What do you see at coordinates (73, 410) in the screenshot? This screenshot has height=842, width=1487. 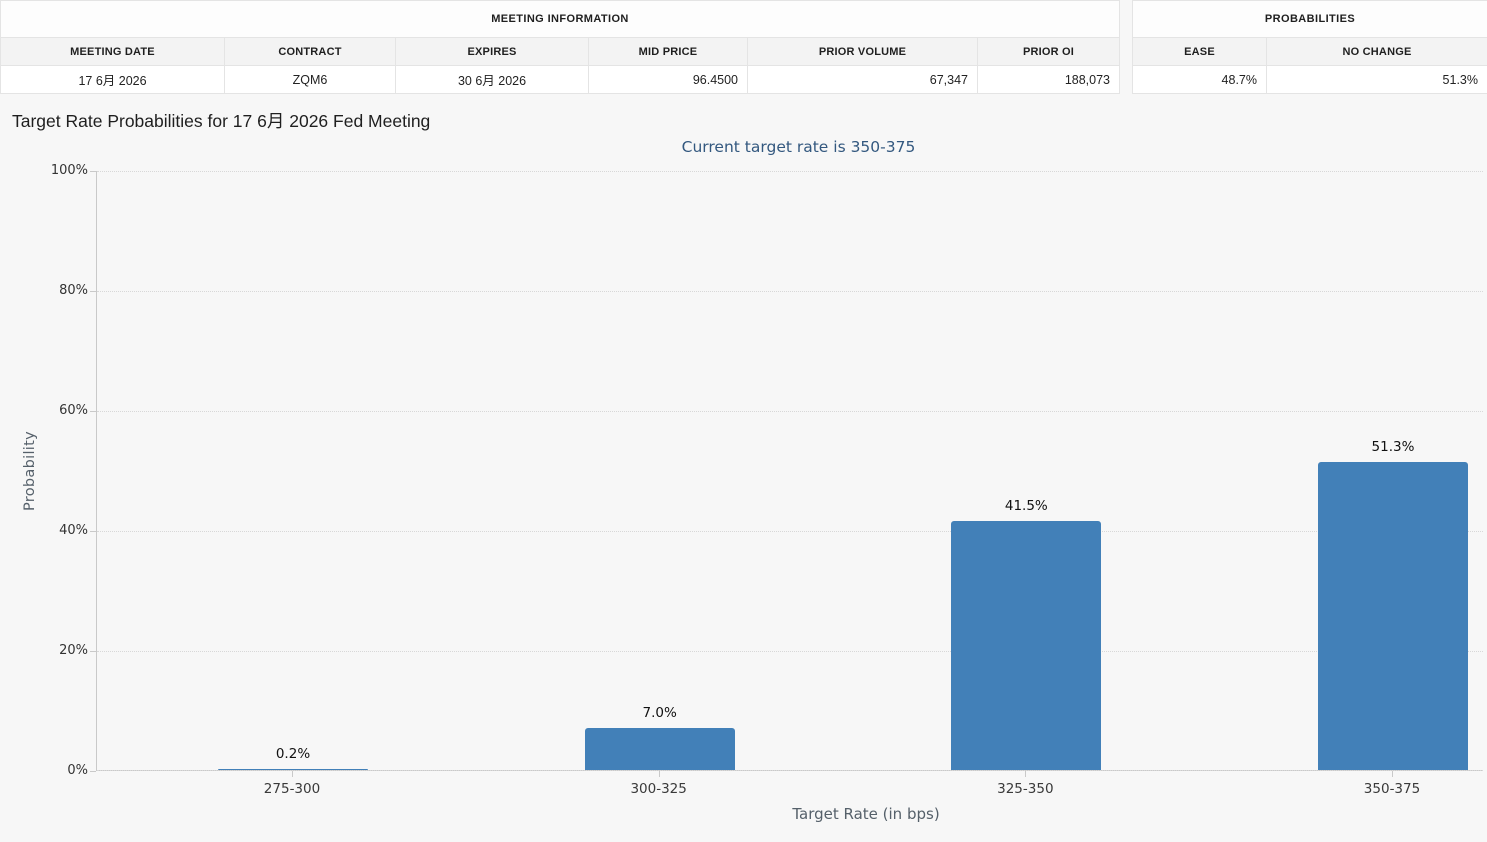 I see `y-tick-label-60%: 60%` at bounding box center [73, 410].